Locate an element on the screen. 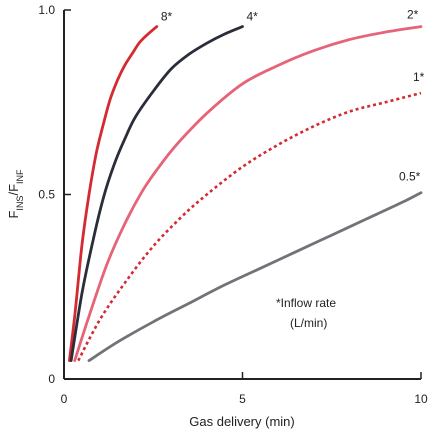  x-tick-label: 0 is located at coordinates (64, 399).